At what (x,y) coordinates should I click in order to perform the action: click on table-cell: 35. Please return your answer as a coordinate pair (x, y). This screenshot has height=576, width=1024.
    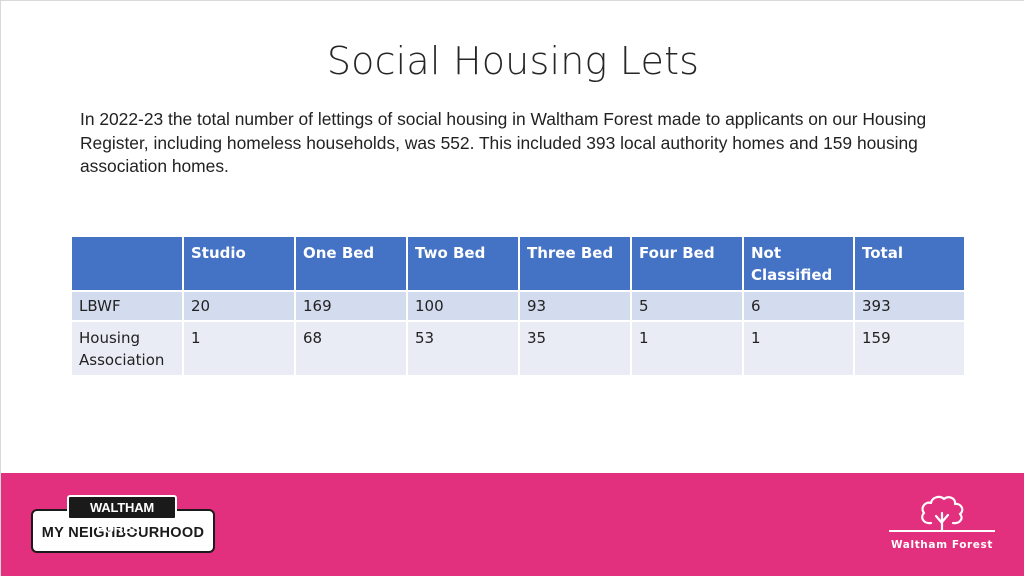
    Looking at the image, I should click on (575, 348).